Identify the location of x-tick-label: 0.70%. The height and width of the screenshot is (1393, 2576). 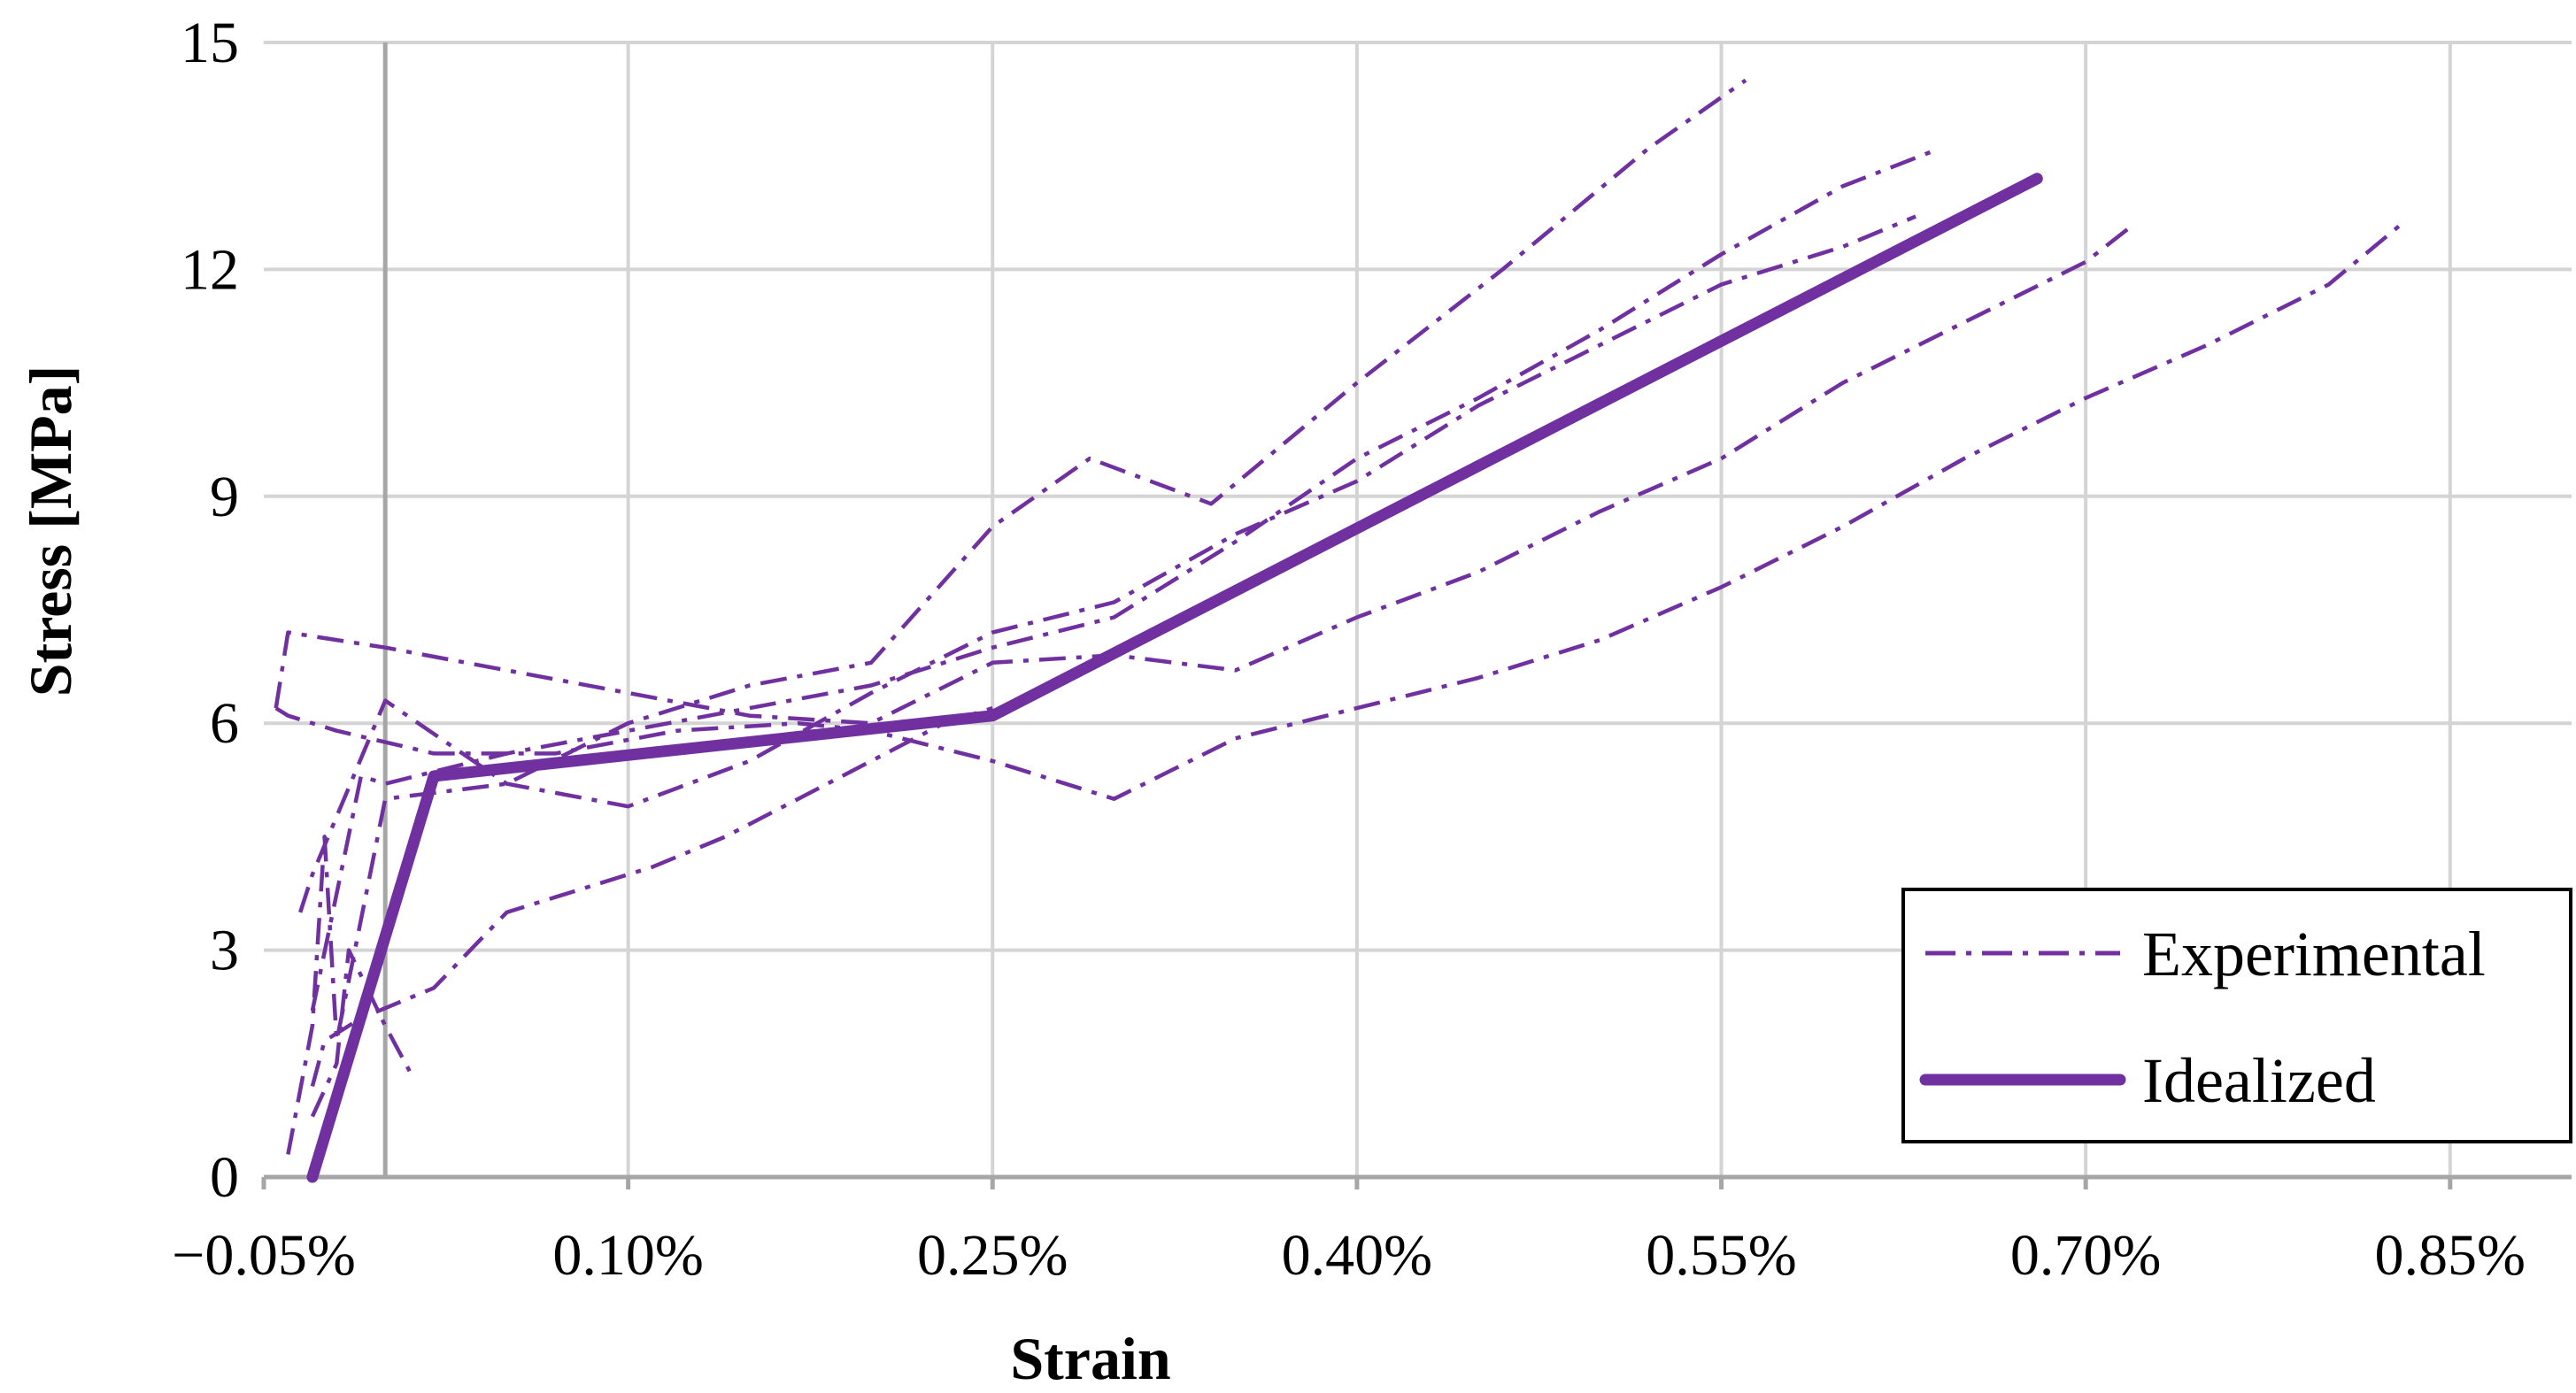
(2085, 1255).